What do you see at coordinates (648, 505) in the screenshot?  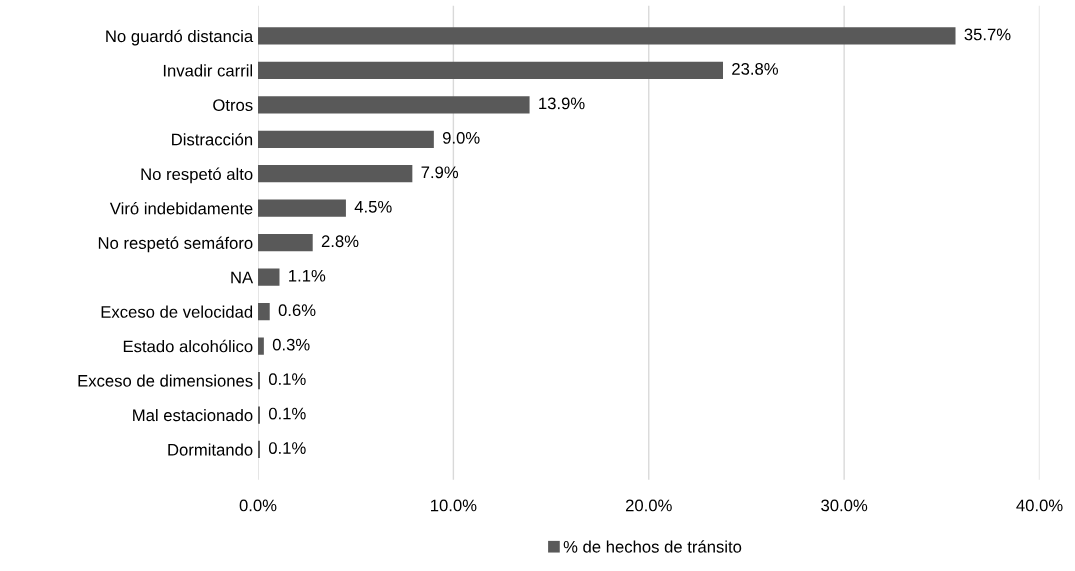 I see `x-tick-label: 20.0%` at bounding box center [648, 505].